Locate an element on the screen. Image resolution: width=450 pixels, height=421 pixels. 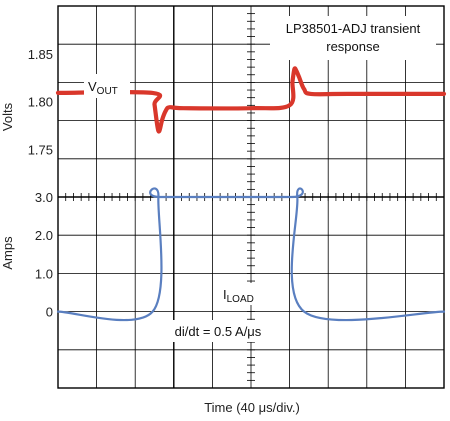
chart-title-line-1: LP38501-ADJ transient is located at coordinates (353, 28).